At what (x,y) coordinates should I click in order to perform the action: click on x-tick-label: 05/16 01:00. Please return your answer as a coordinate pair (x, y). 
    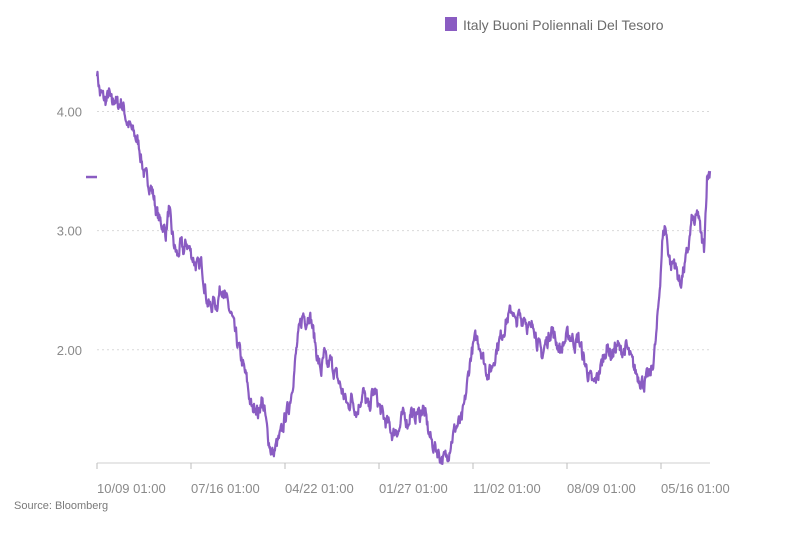
    Looking at the image, I should click on (695, 488).